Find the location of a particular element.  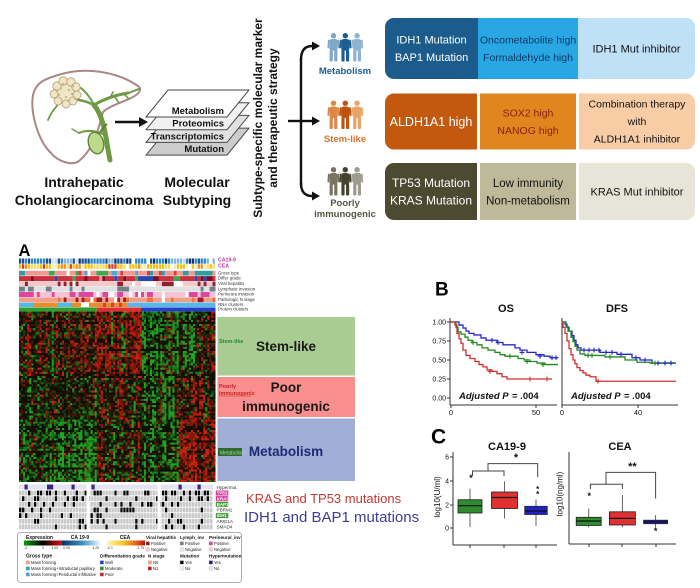

svg-text: N0 is located at coordinates (156, 562).